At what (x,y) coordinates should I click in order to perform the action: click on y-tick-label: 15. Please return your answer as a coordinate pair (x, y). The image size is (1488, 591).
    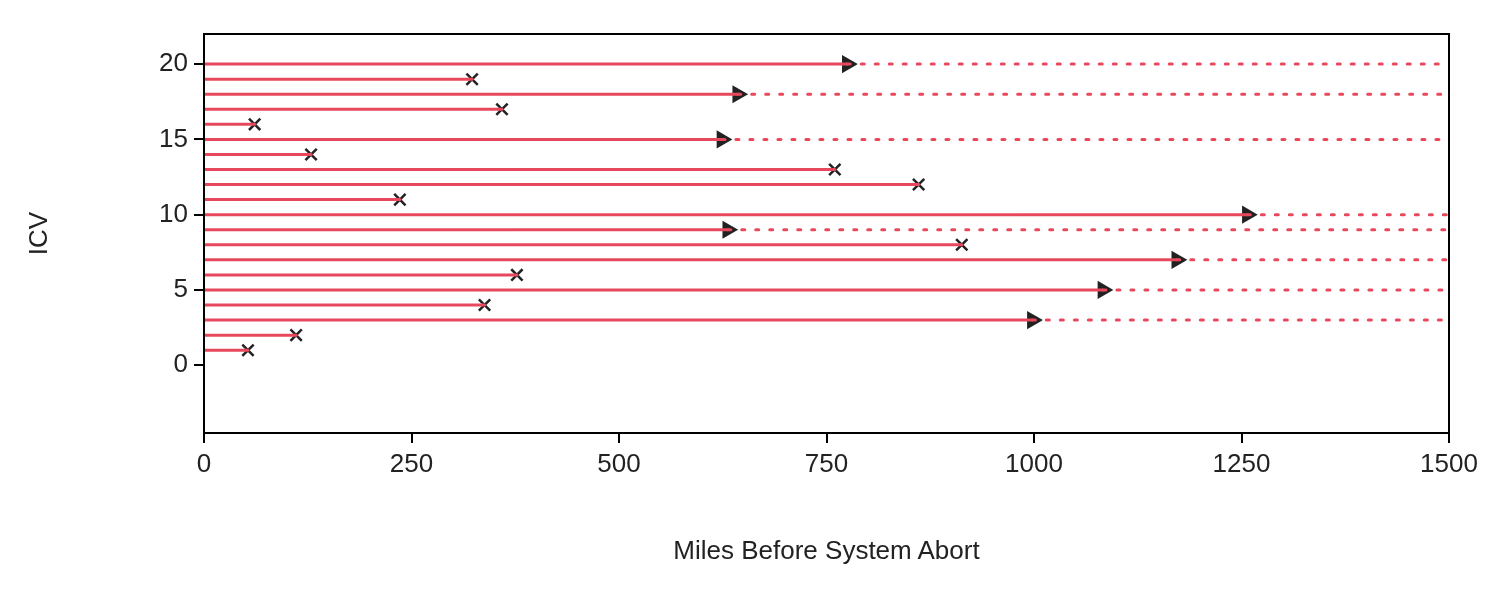
    Looking at the image, I should click on (173, 137).